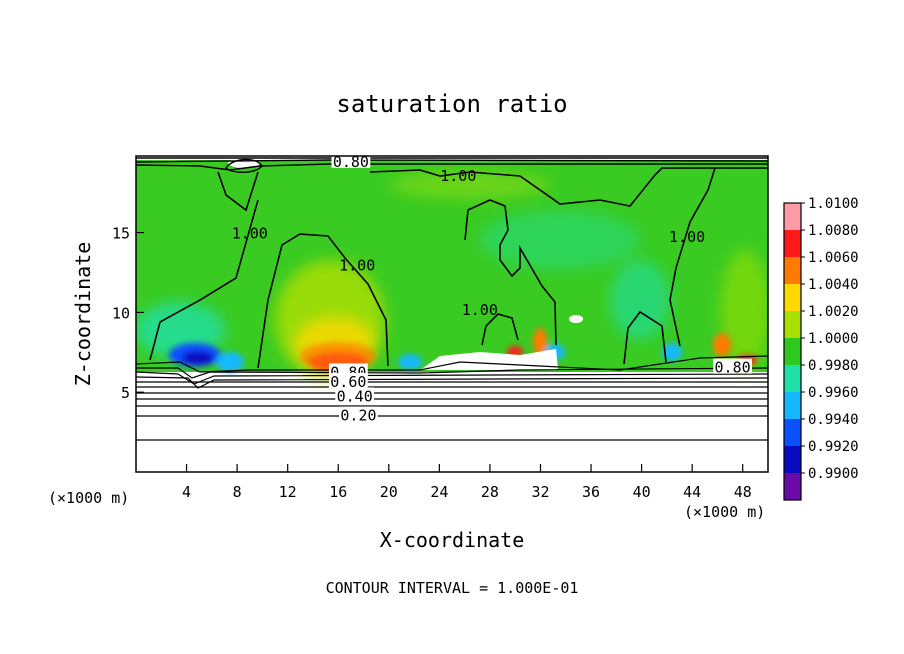  Describe the element at coordinates (642, 492) in the screenshot. I see `x-tick-label: 40` at that location.